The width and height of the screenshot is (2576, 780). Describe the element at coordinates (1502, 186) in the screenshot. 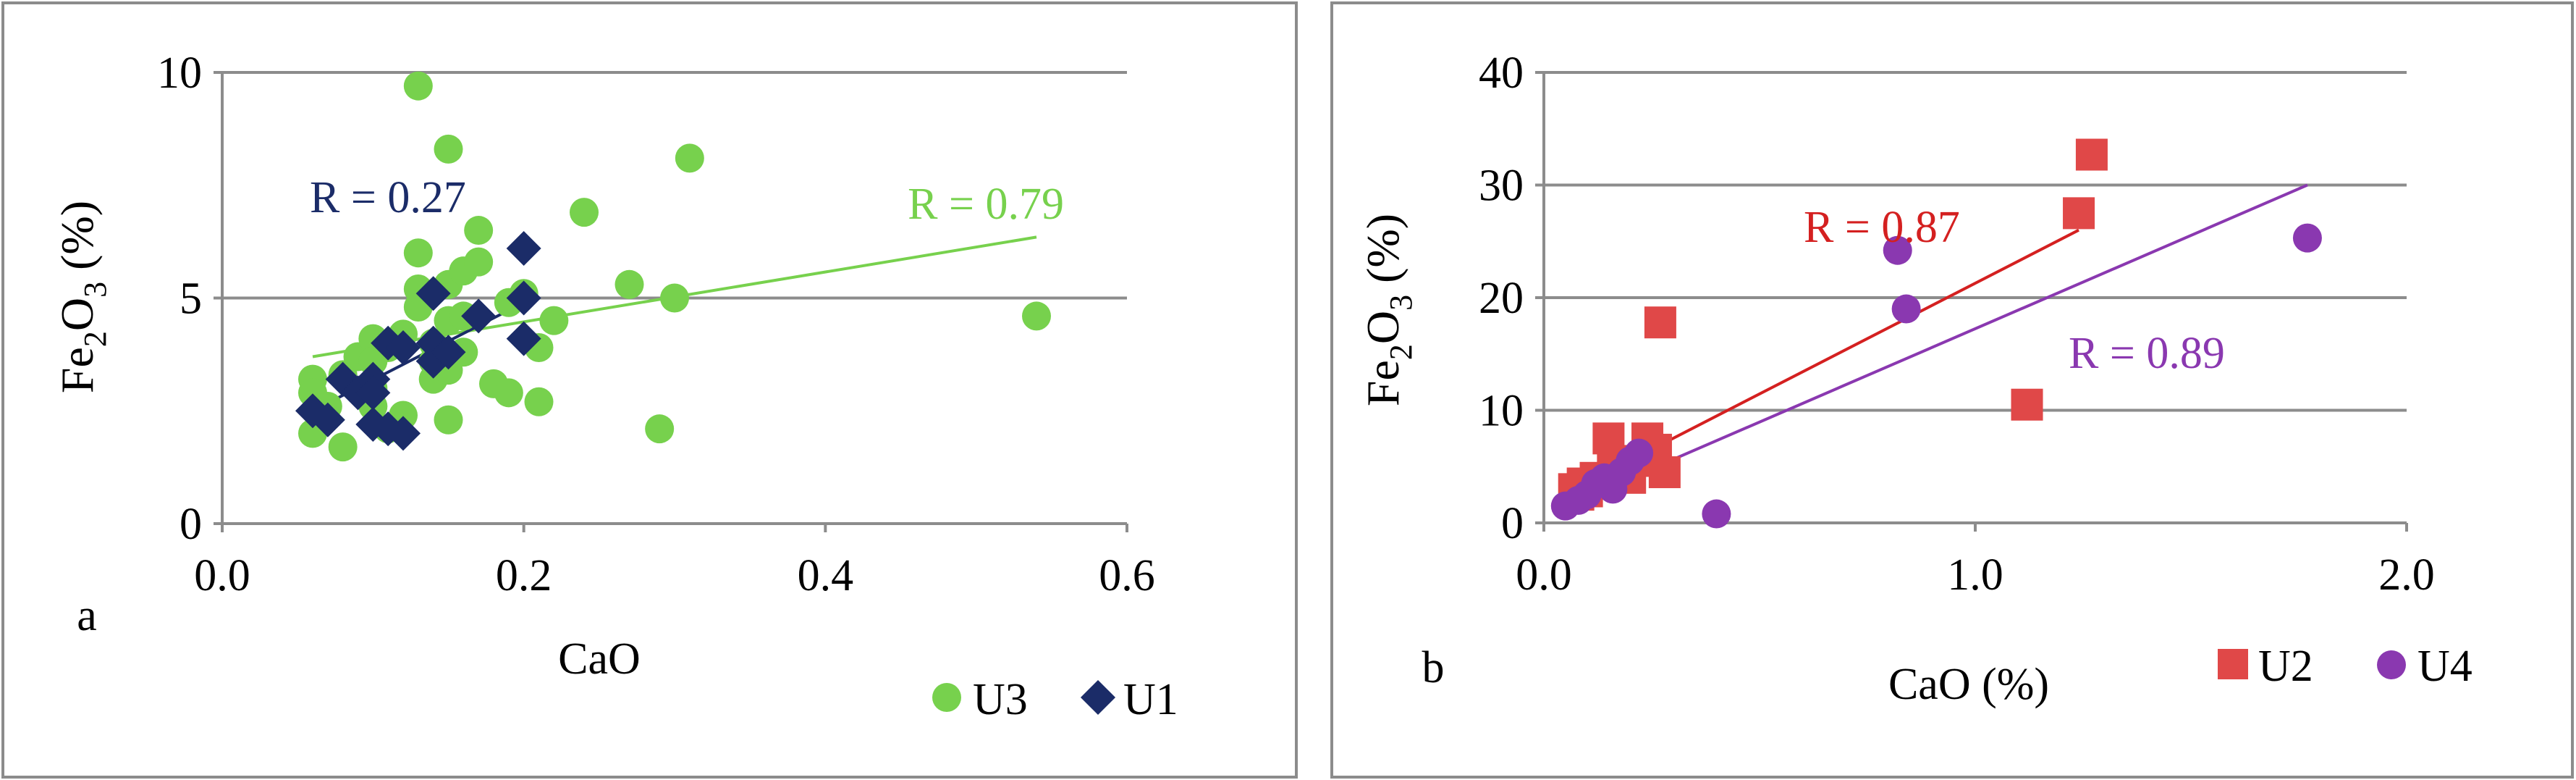

I see `y-tick-label: 30` at that location.